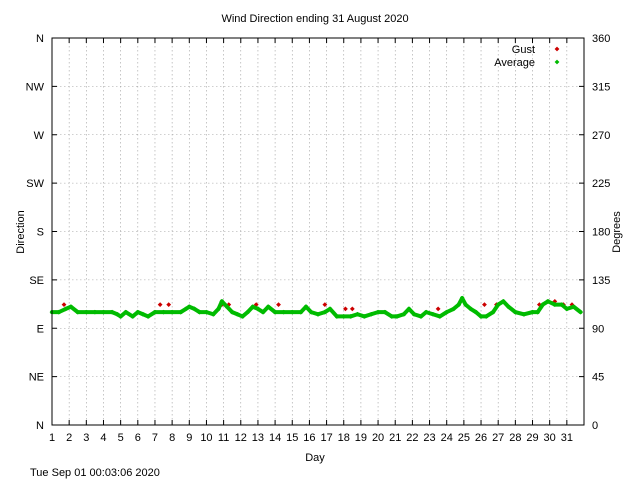  What do you see at coordinates (40, 233) in the screenshot?
I see `y-tick-label-left: S` at bounding box center [40, 233].